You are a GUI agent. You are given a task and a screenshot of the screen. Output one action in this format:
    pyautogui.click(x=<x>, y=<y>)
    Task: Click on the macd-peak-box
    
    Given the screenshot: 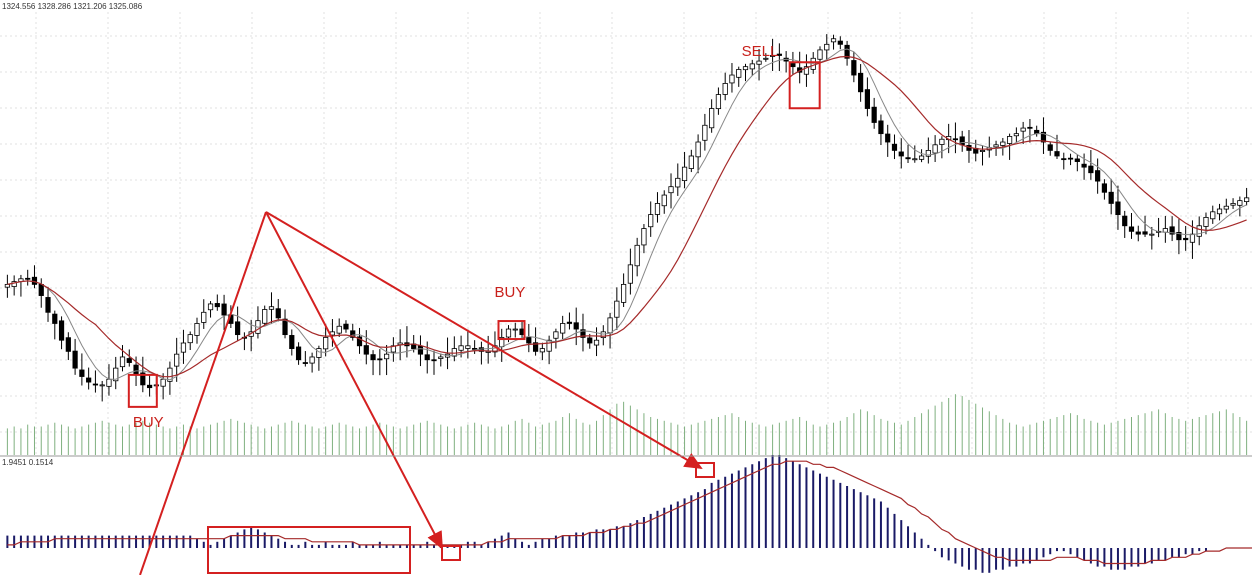 What is the action you would take?
    pyautogui.click(x=705, y=470)
    